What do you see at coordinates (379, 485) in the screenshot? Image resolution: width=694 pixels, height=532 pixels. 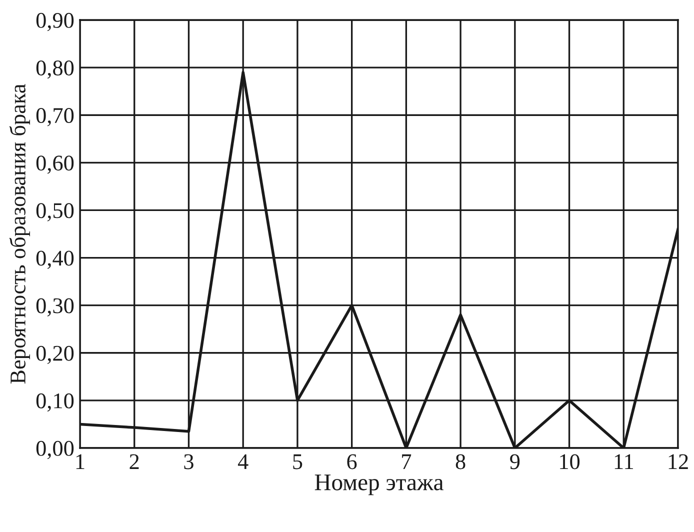 I see `x-axis-title: Номер этажа` at bounding box center [379, 485].